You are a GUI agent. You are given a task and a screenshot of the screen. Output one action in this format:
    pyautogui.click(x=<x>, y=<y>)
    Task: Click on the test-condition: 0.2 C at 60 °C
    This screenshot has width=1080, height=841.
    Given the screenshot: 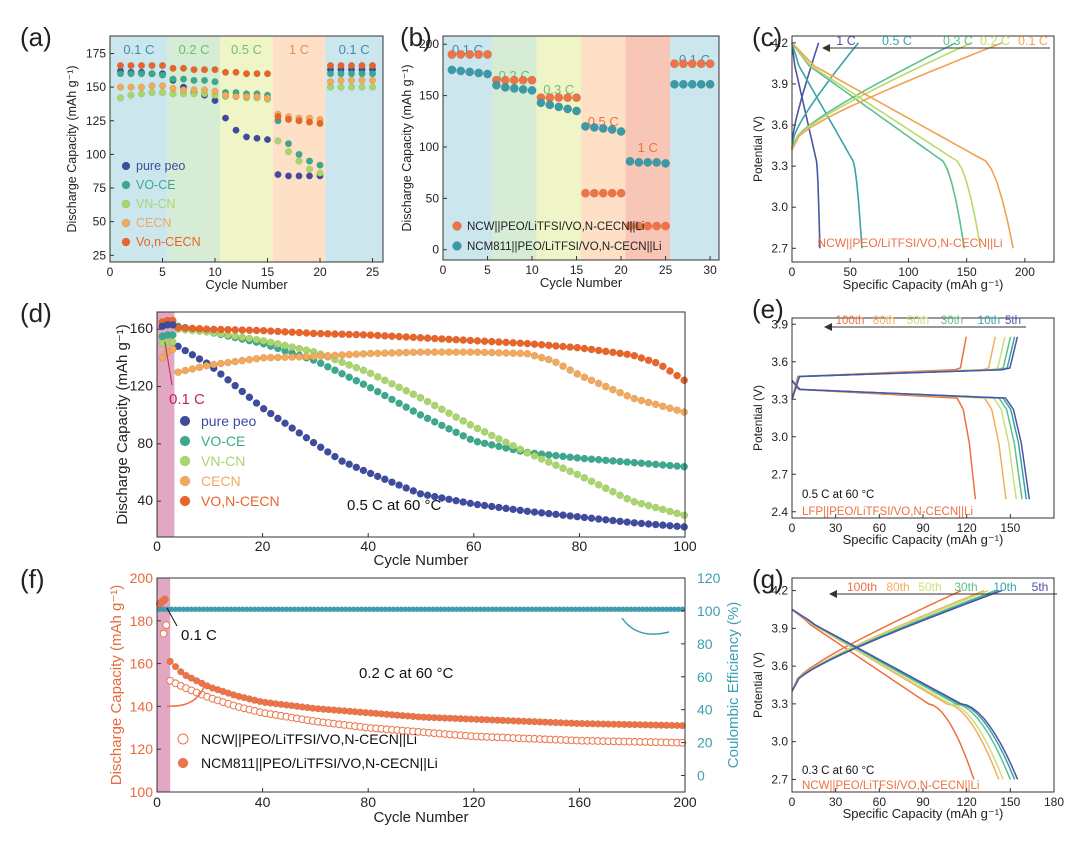 What is the action you would take?
    pyautogui.click(x=406, y=673)
    